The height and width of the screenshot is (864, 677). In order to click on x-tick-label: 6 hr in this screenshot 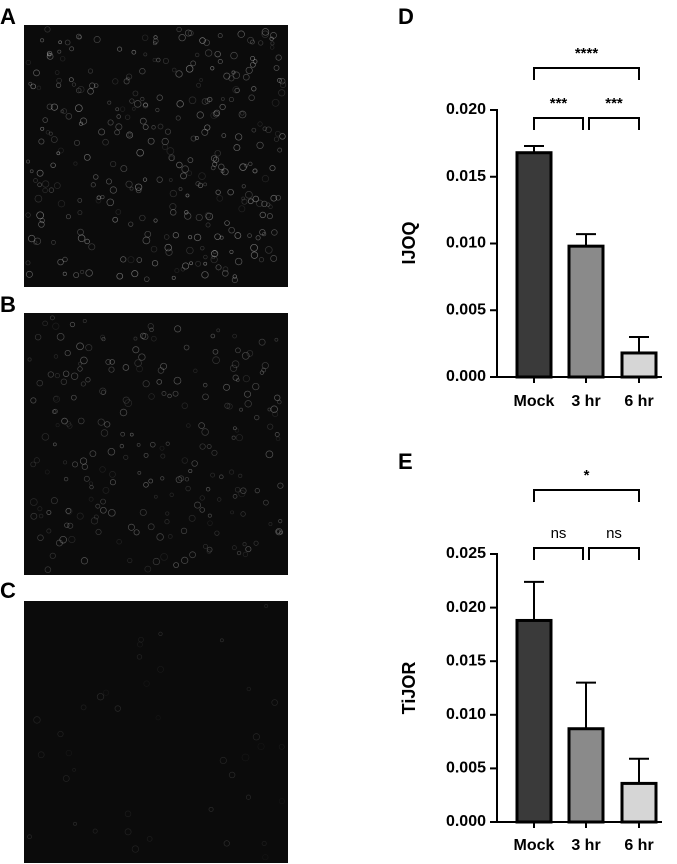, I will do `click(638, 401)`.